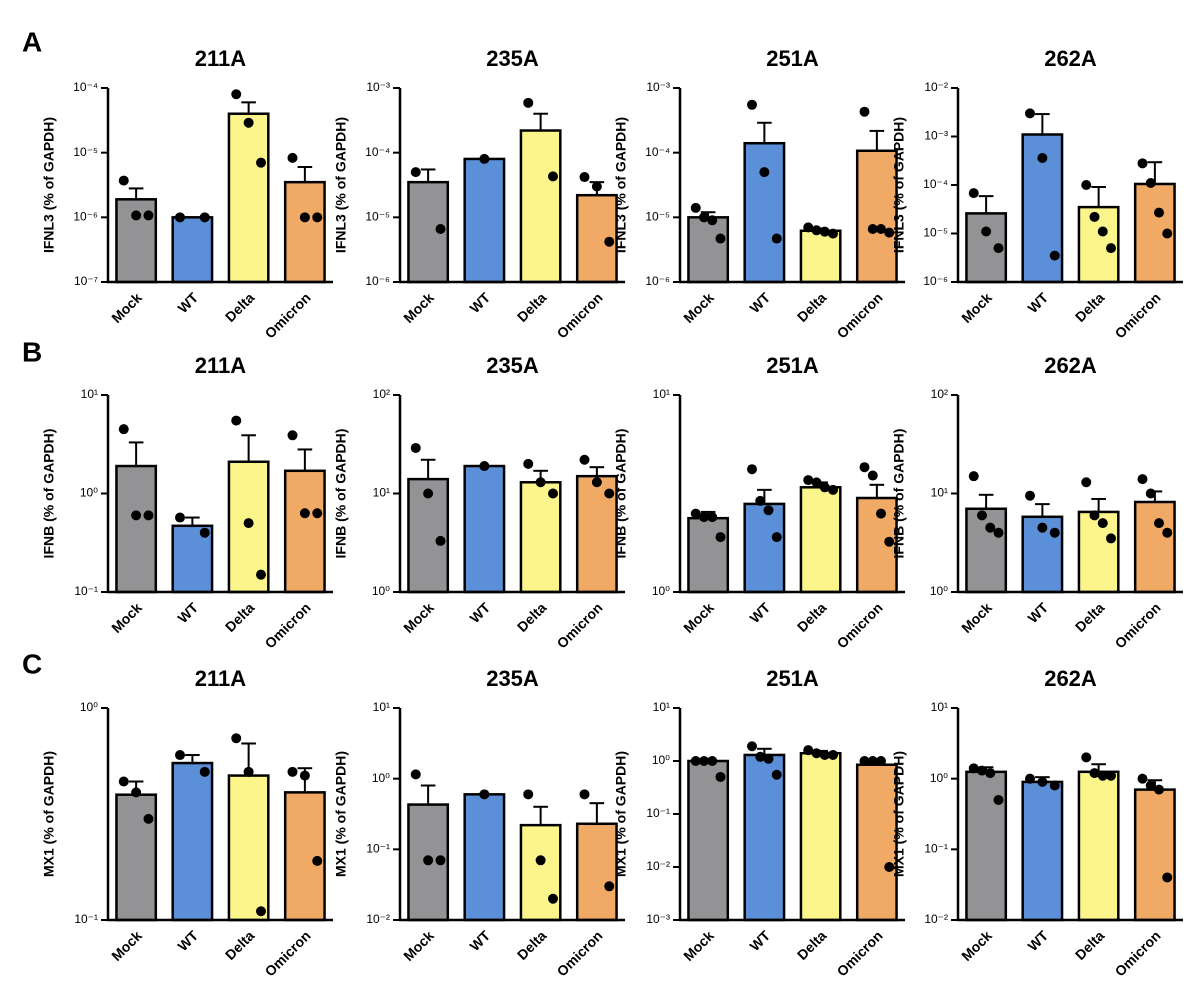 This screenshot has width=1200, height=1001. What do you see at coordinates (936, 919) in the screenshot?
I see `y-tick-label: 10⁻²` at bounding box center [936, 919].